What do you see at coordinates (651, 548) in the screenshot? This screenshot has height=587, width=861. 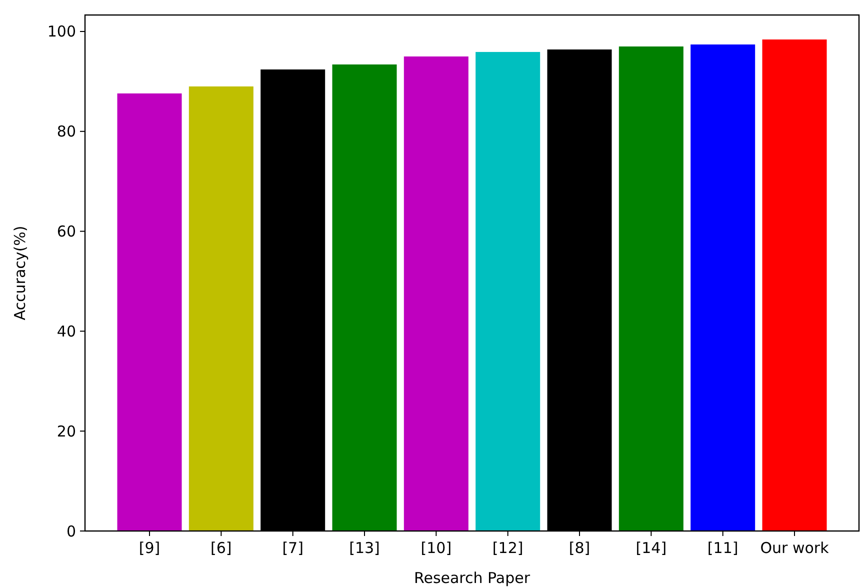 I see `x-tick-label: [14]` at bounding box center [651, 548].